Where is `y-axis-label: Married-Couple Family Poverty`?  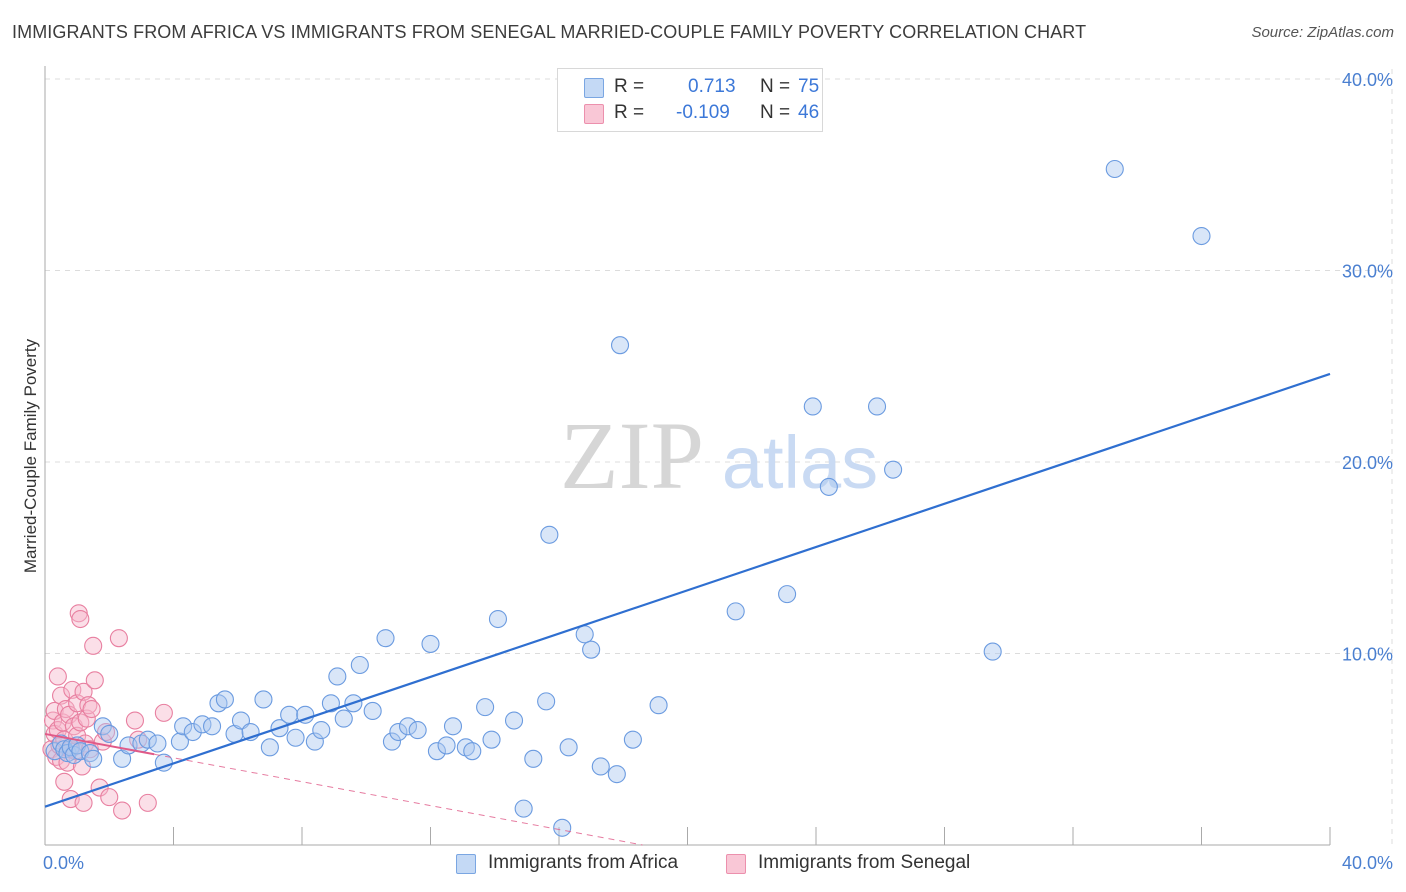
y-axis-label: Married-Couple Family Poverty is located at coordinates (30, 455).